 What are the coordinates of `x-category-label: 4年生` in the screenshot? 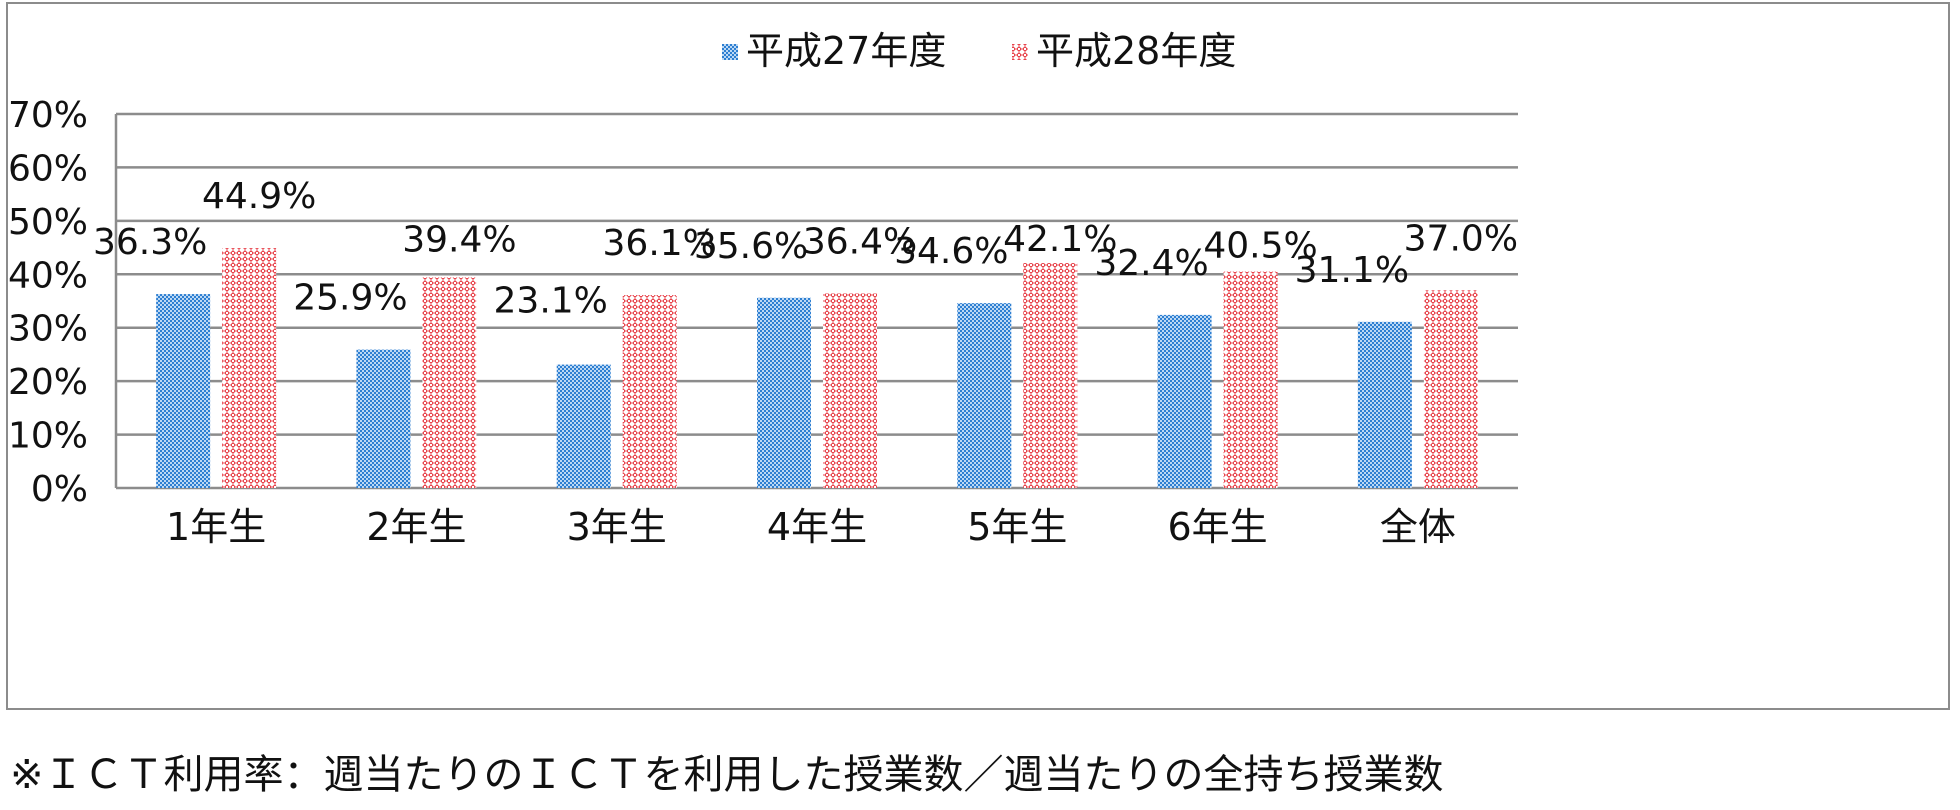 It's located at (817, 527).